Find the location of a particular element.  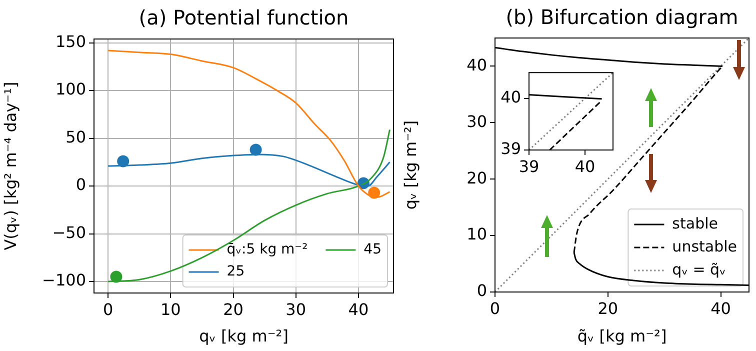

x-tick-label: 0 is located at coordinates (108, 309).